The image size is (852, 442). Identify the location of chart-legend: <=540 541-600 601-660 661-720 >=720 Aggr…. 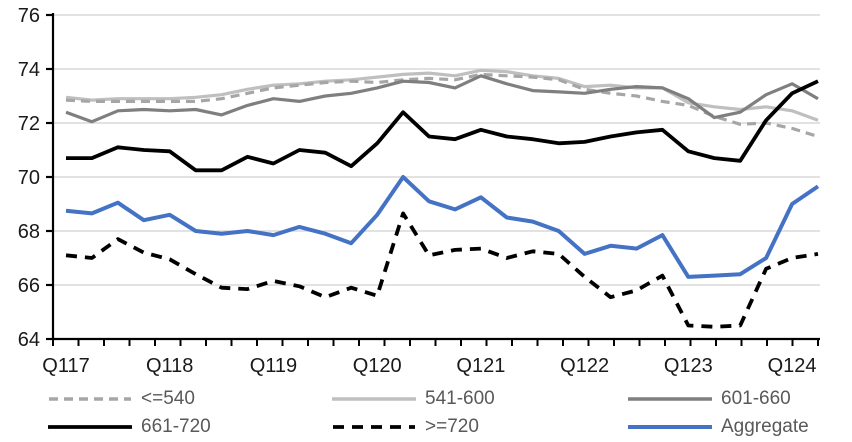
(426, 413).